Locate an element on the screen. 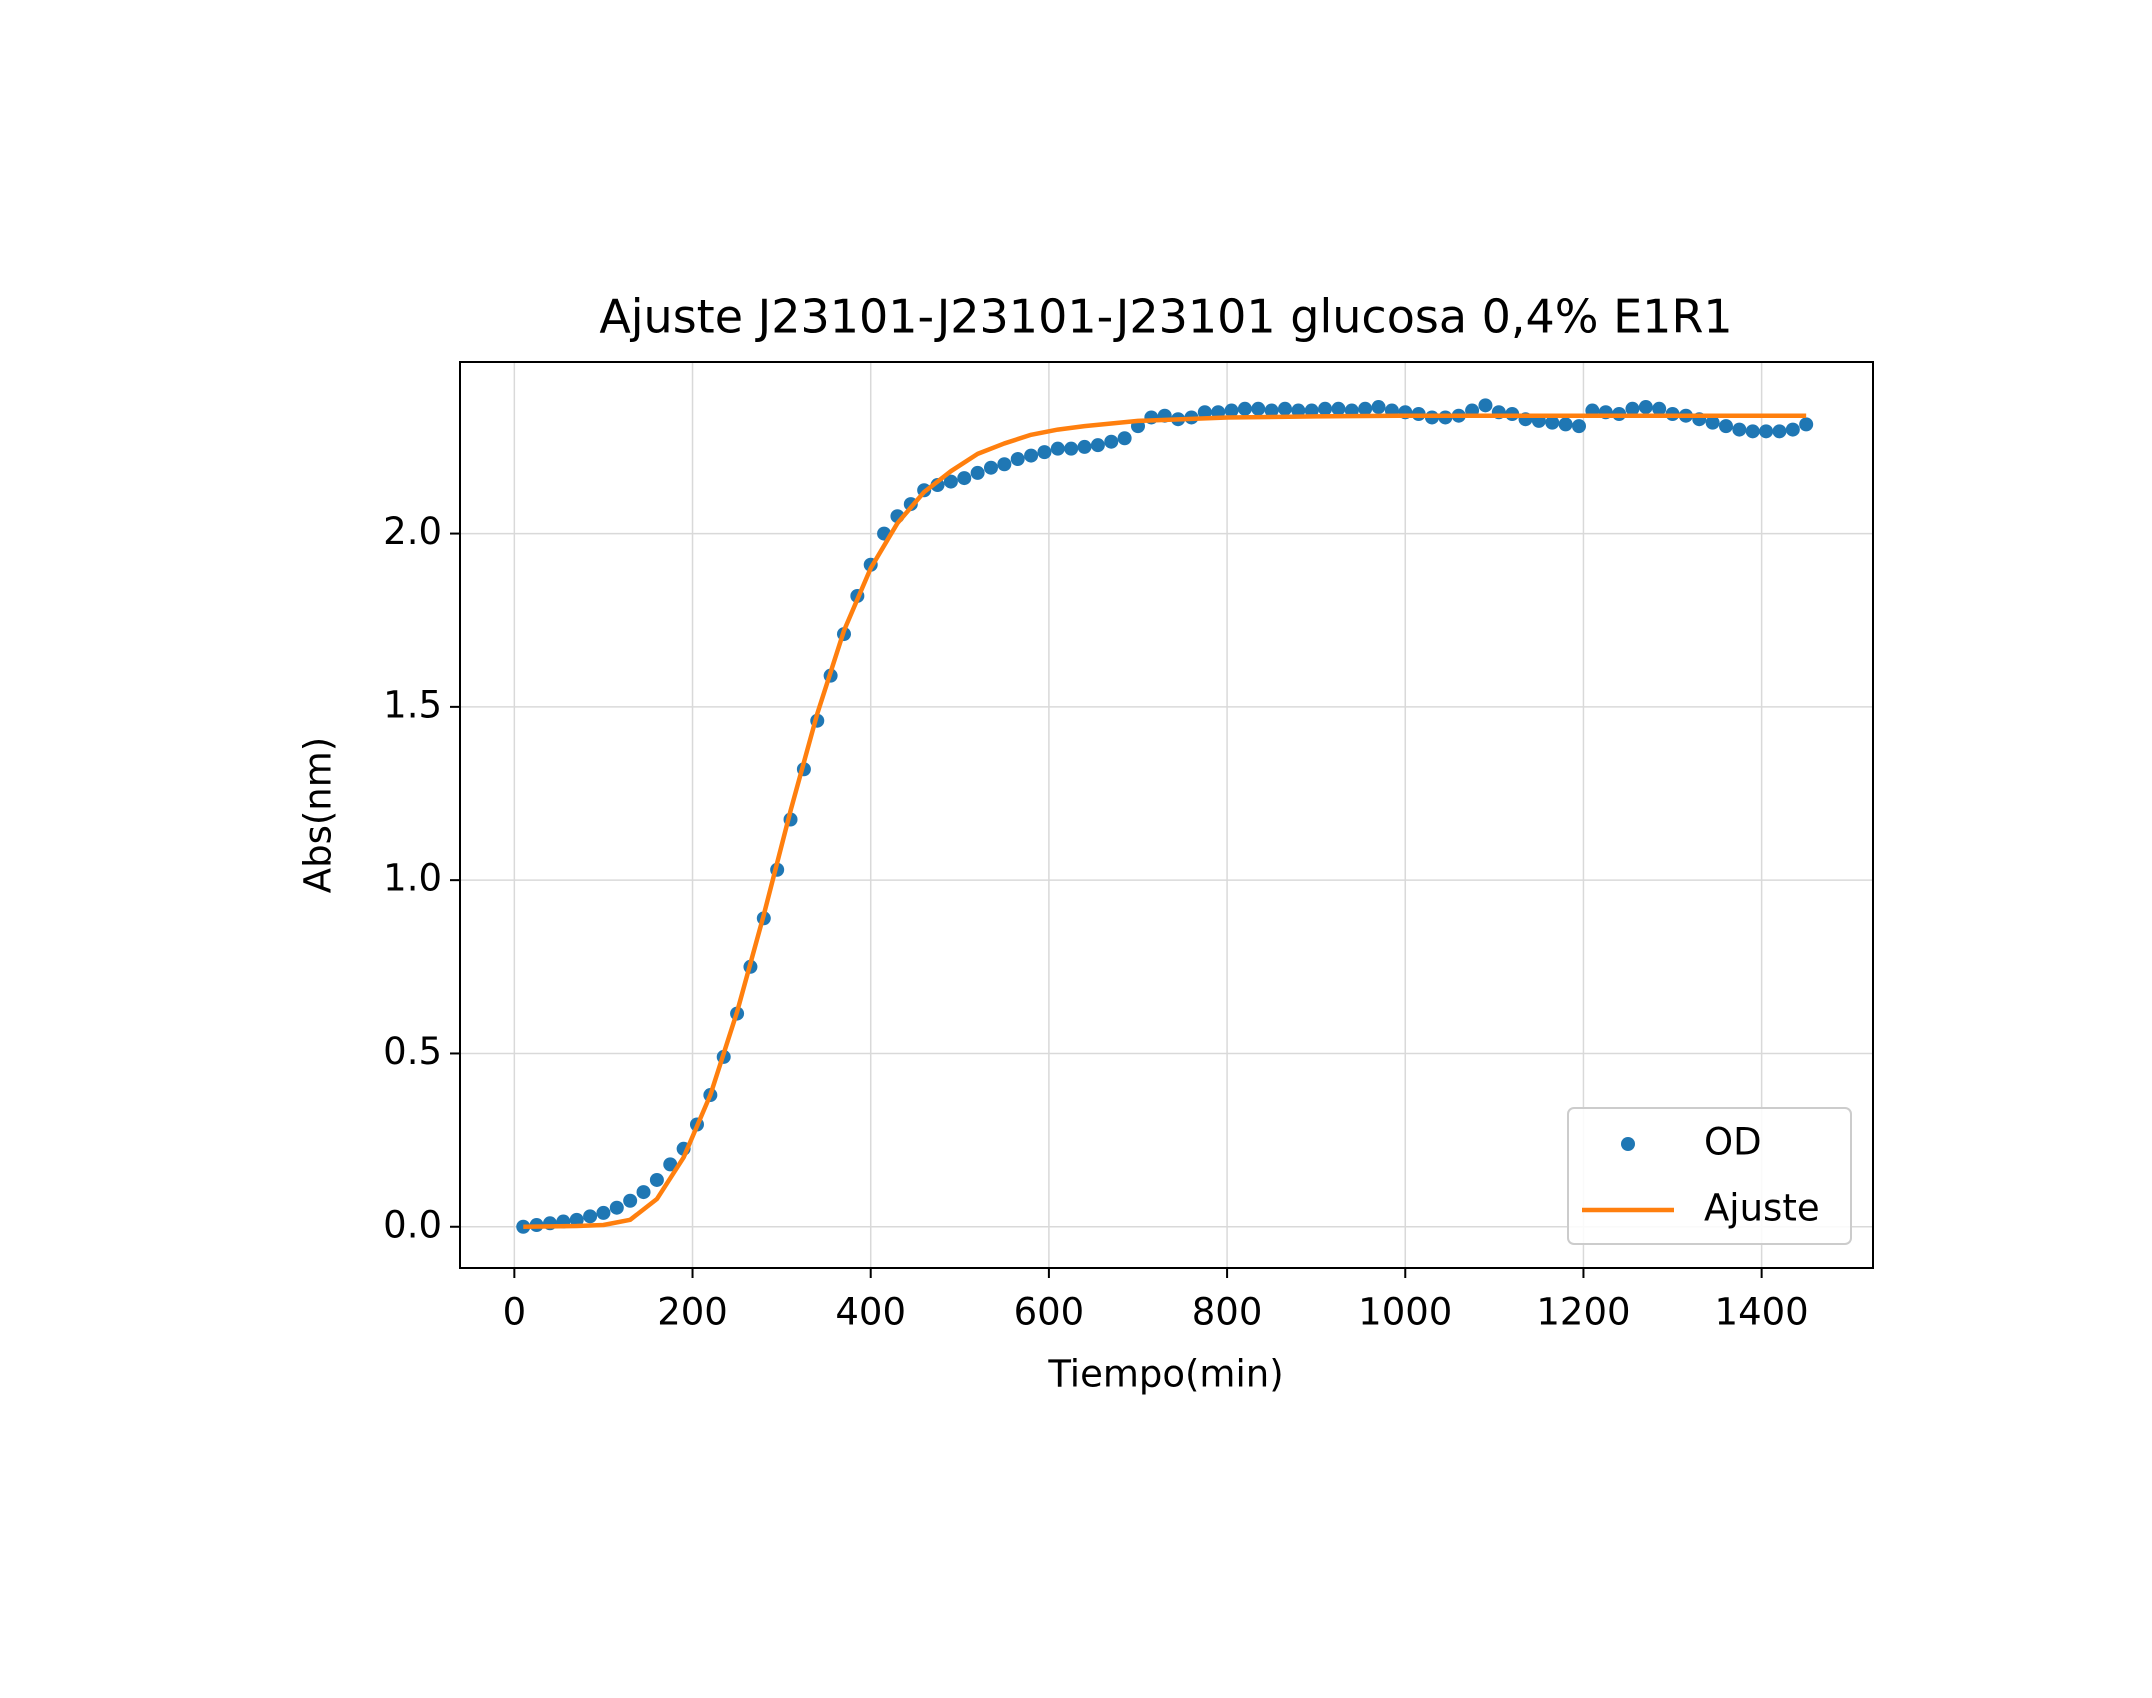  y-tick-label: 0.0 is located at coordinates (412, 1224).